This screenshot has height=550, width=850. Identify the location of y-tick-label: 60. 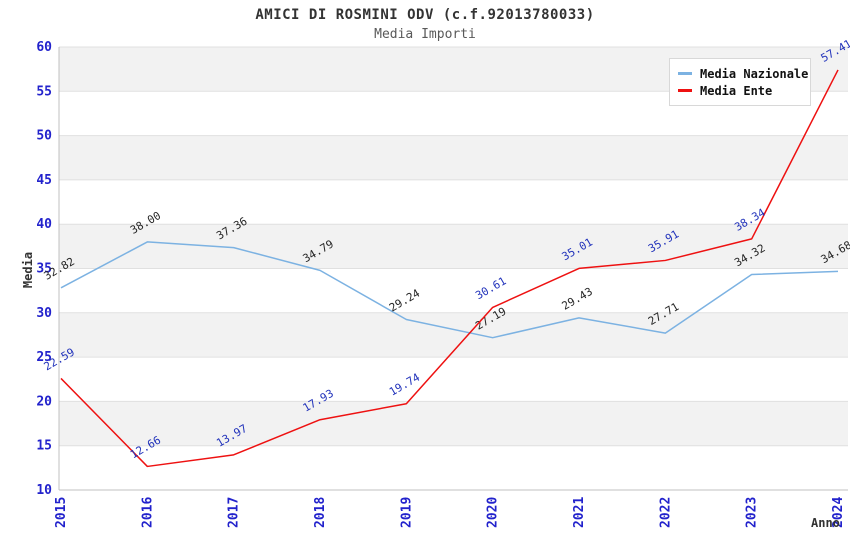
(44, 47).